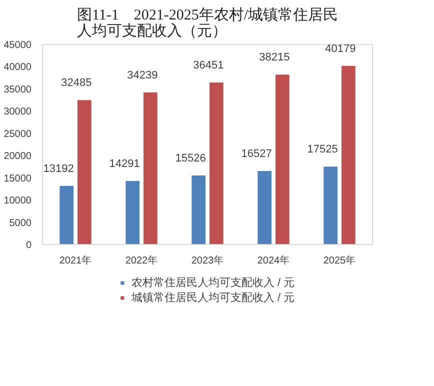 Image resolution: width=434 pixels, height=386 pixels. What do you see at coordinates (256, 154) in the screenshot?
I see `data-label: 16527` at bounding box center [256, 154].